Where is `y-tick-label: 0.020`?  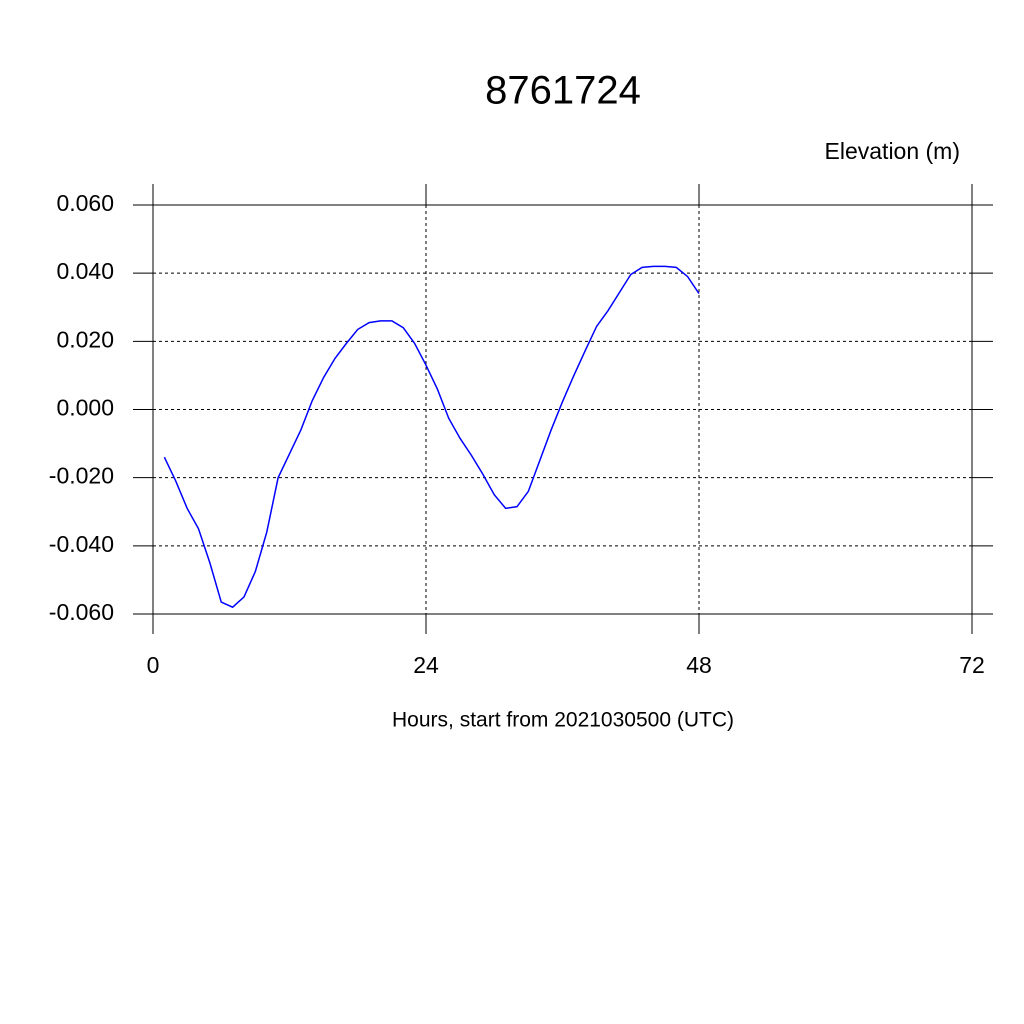 y-tick-label: 0.020 is located at coordinates (85, 339).